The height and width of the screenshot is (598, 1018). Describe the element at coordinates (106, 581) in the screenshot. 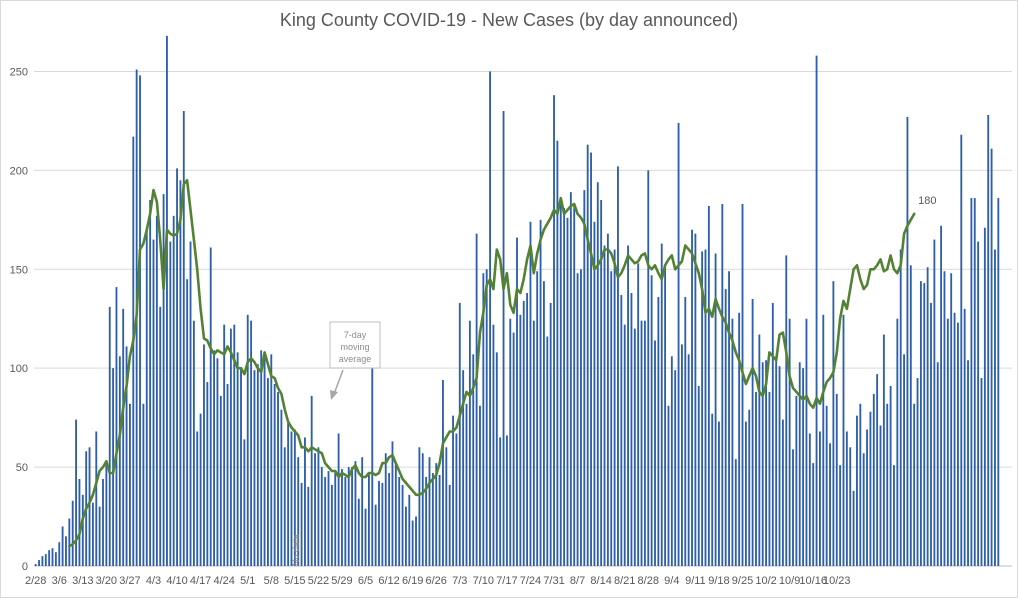

I see `x-tick-label: 3/20` at that location.